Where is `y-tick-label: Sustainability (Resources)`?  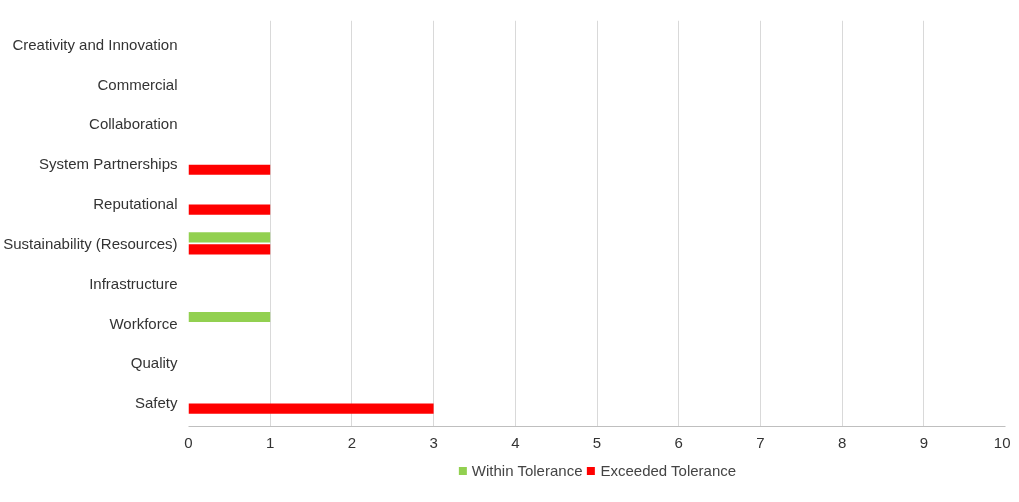 y-tick-label: Sustainability (Resources) is located at coordinates (90, 243).